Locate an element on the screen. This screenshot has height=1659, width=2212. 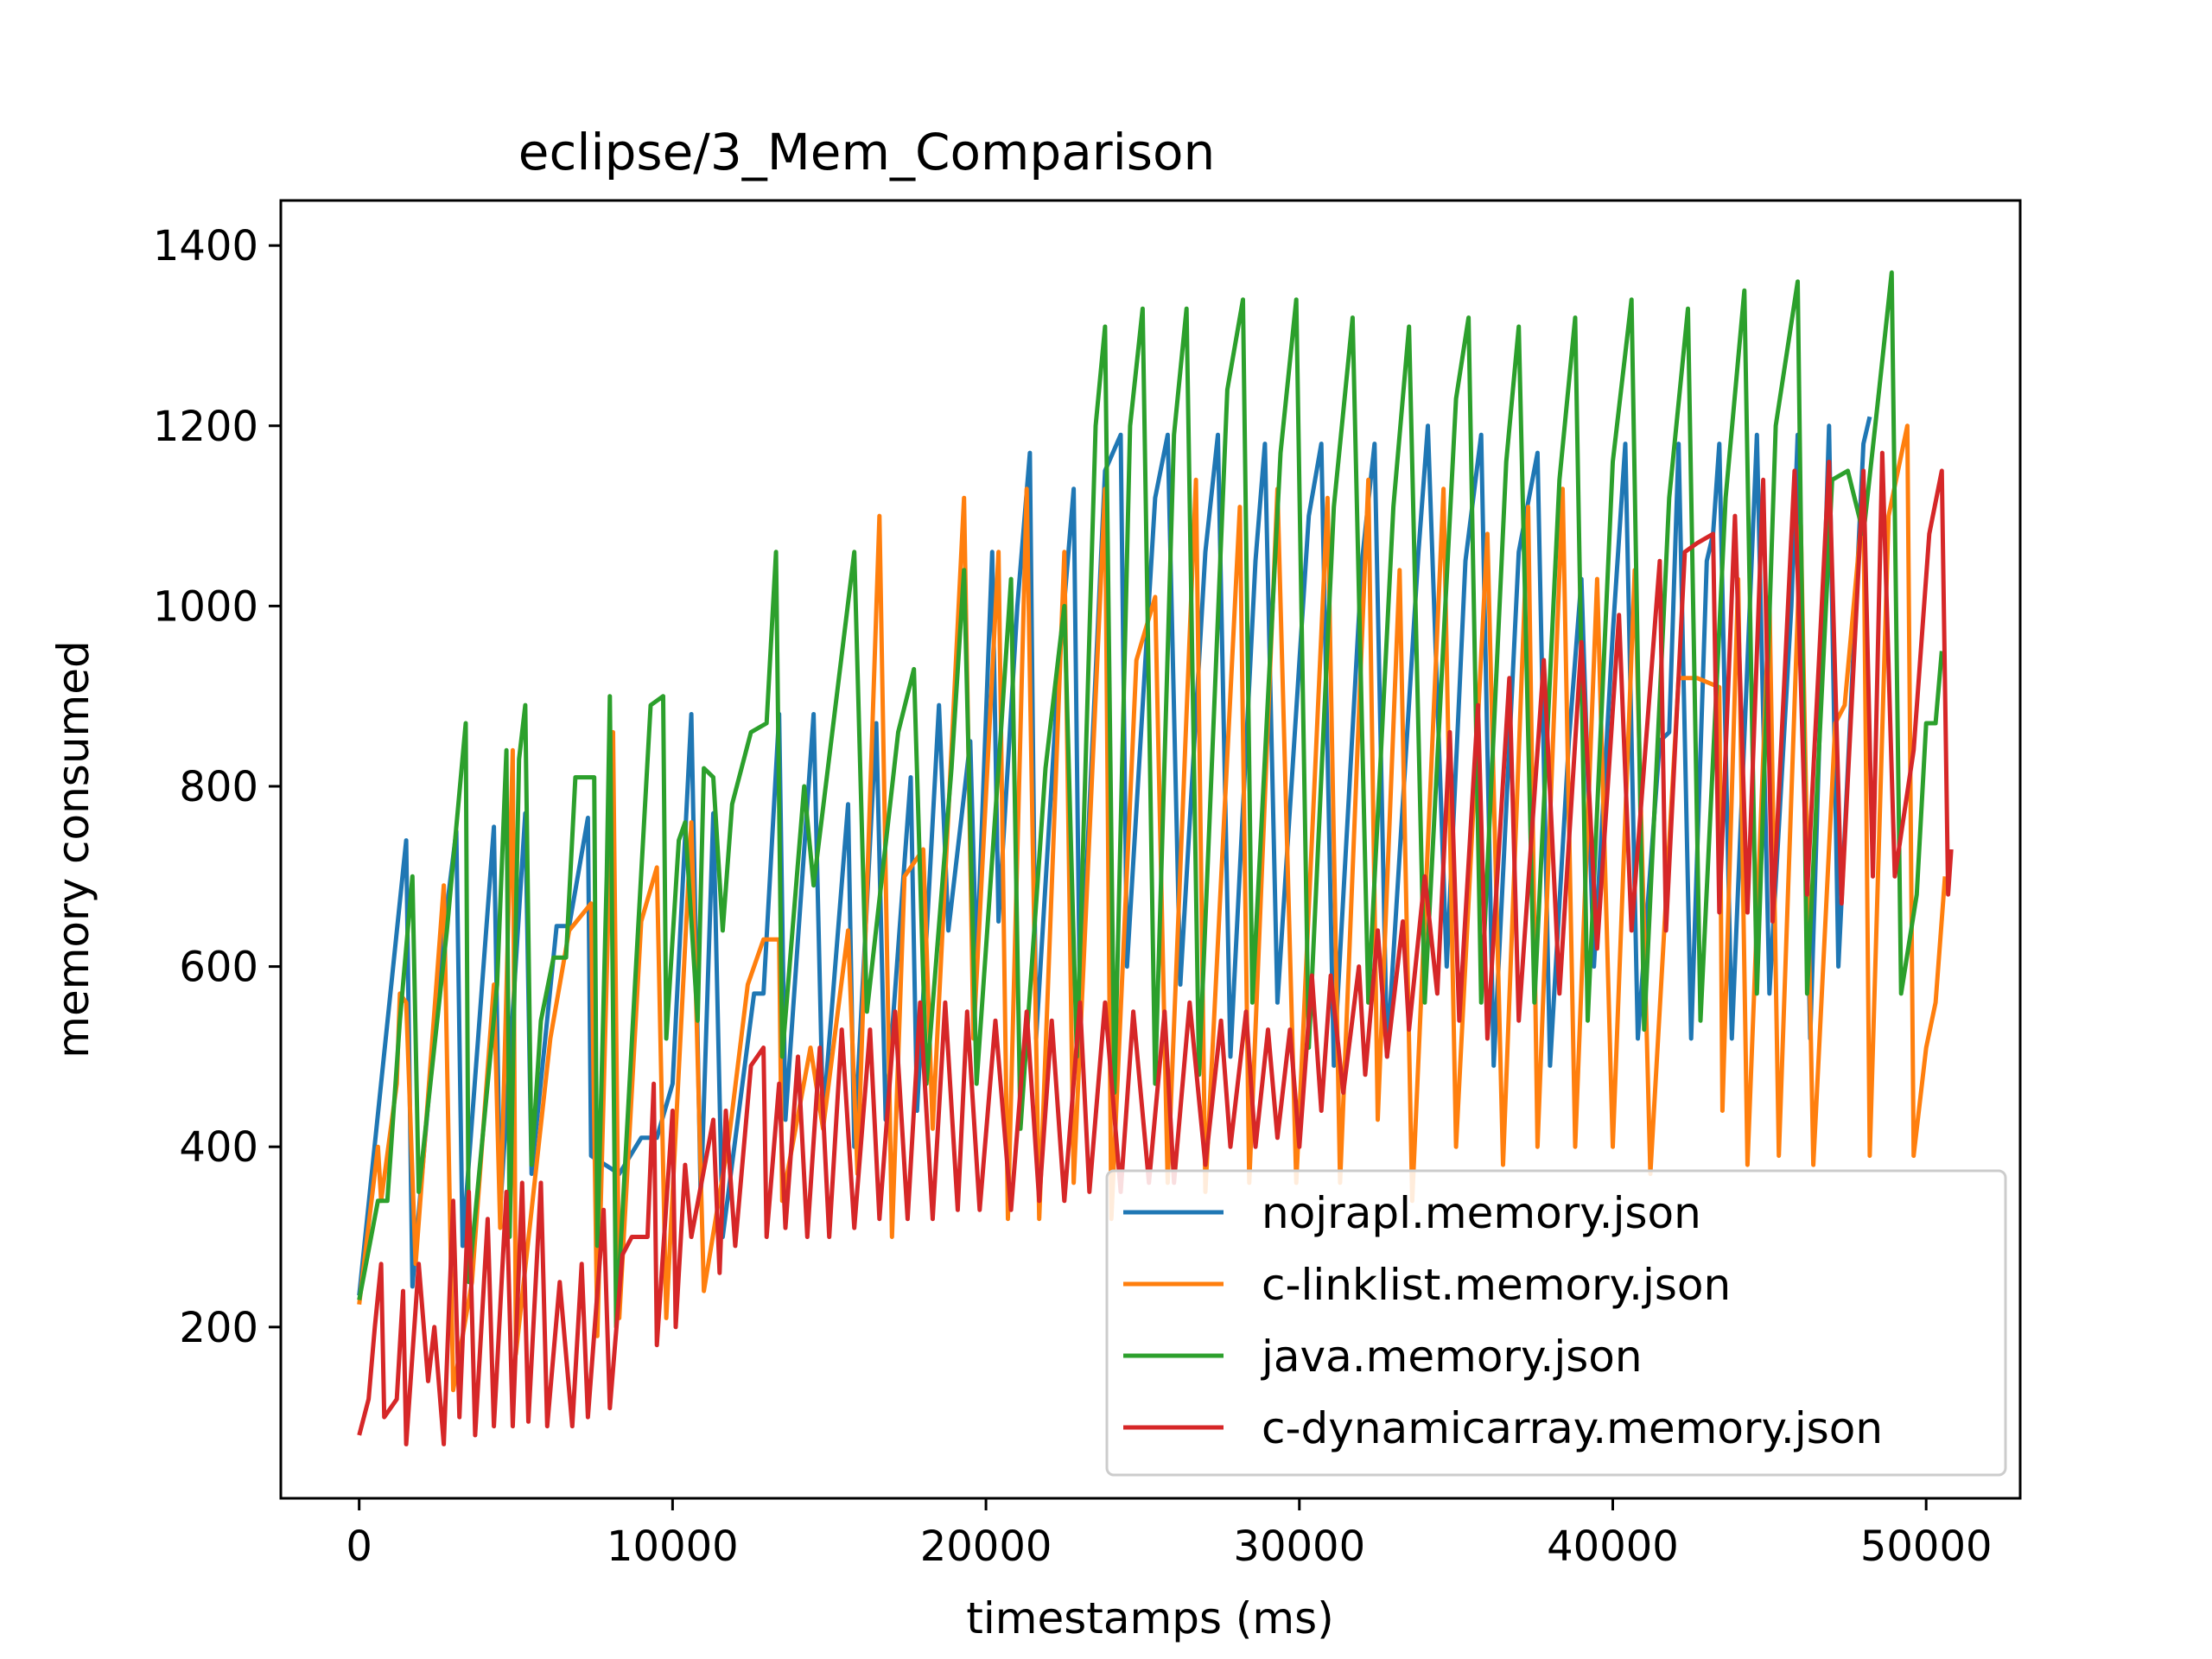
y-tick-label: 1200 is located at coordinates (205, 427).